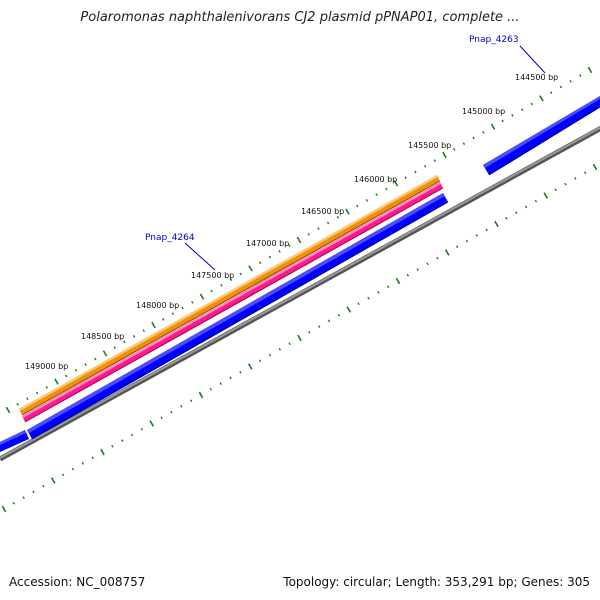  I want to click on svg-text: Pnap_4263, so click(494, 40).